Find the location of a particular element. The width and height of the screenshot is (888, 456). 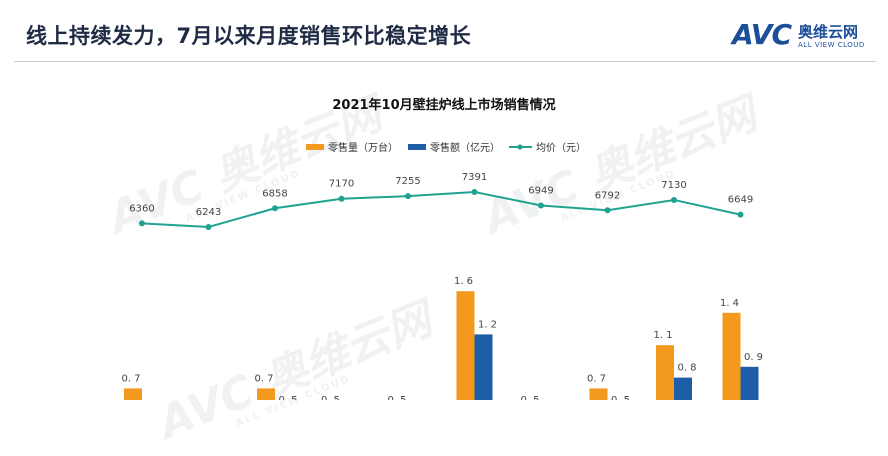

volume-label-9: 1. 4 is located at coordinates (729, 303).